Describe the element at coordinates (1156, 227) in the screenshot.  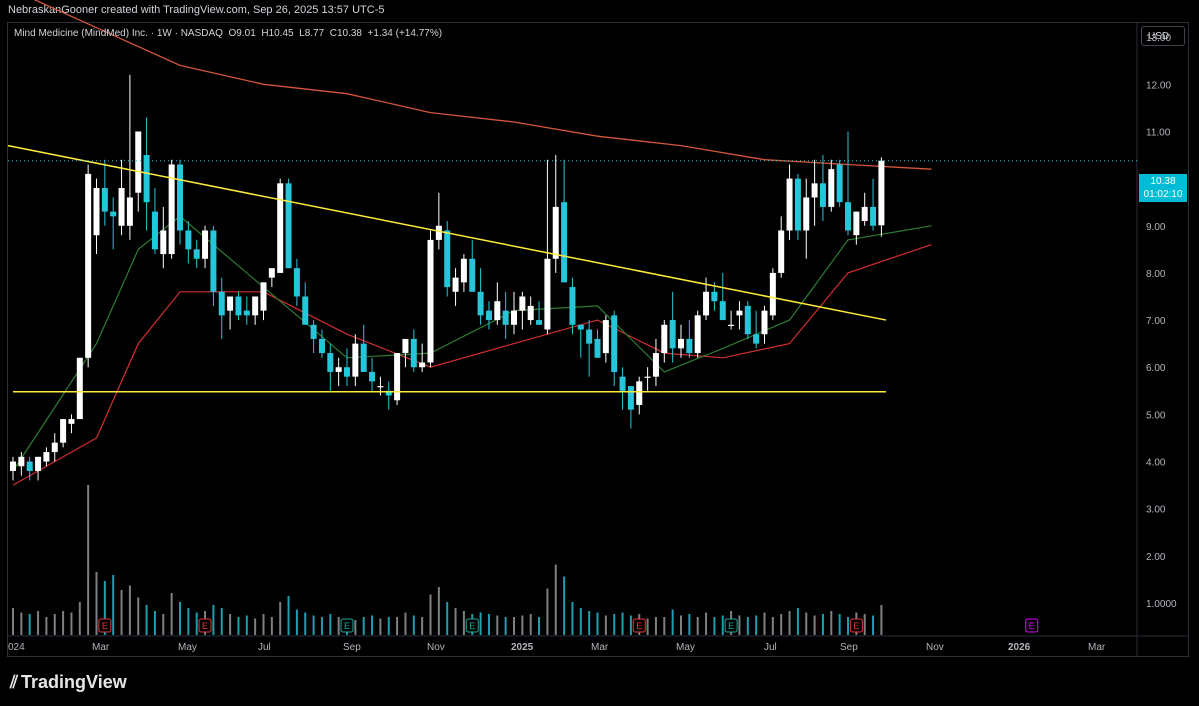
I see `y-tick-label: 9.00` at that location.